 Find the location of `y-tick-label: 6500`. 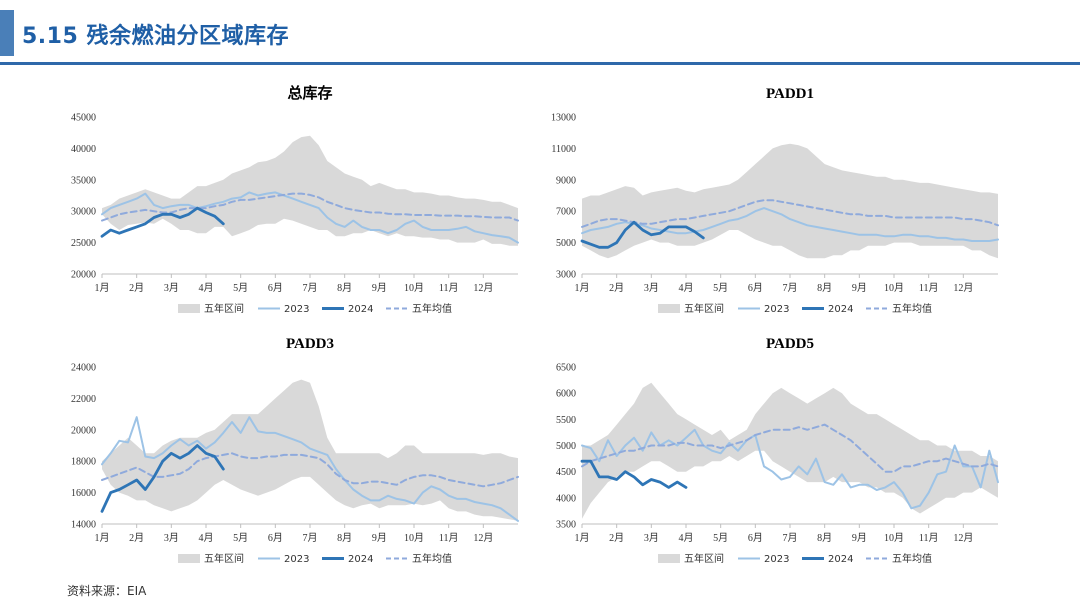

y-tick-label: 6500 is located at coordinates (566, 368).